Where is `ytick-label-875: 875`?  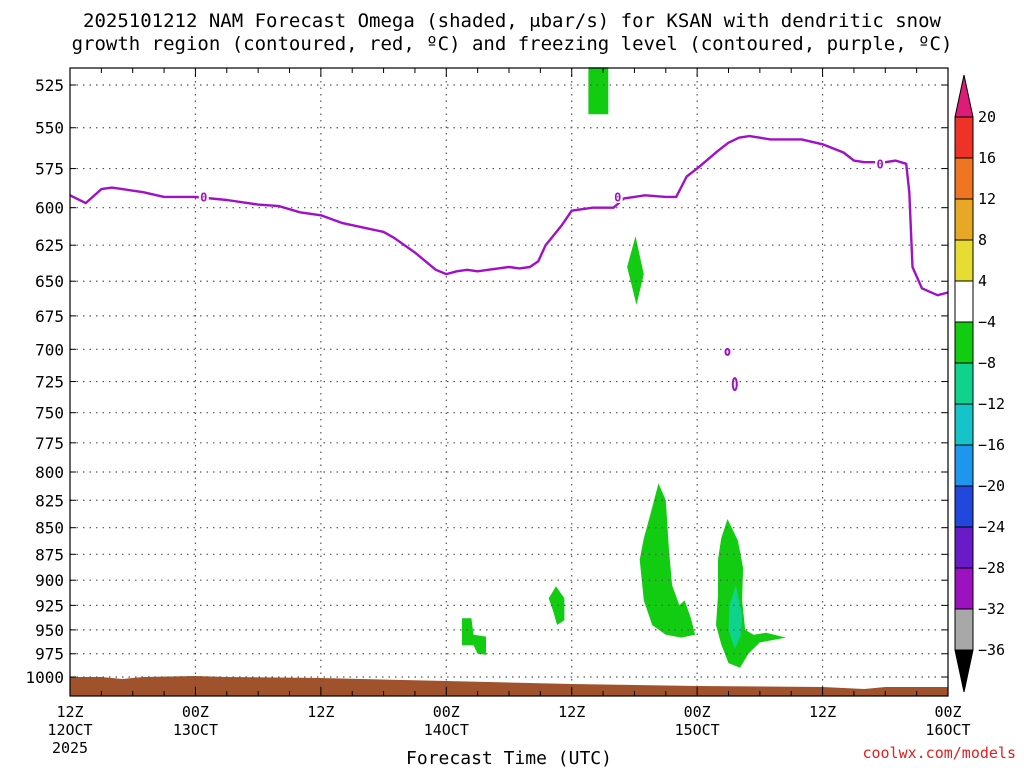 ytick-label-875: 875 is located at coordinates (49, 554).